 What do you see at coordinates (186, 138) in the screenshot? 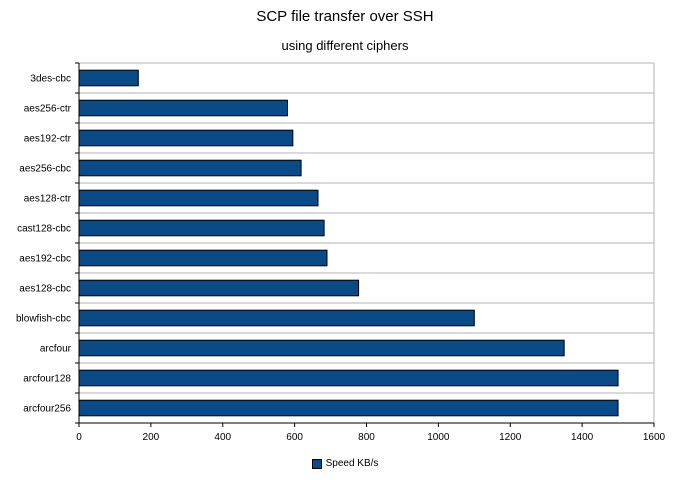
I see `bar-aes192-ctr` at bounding box center [186, 138].